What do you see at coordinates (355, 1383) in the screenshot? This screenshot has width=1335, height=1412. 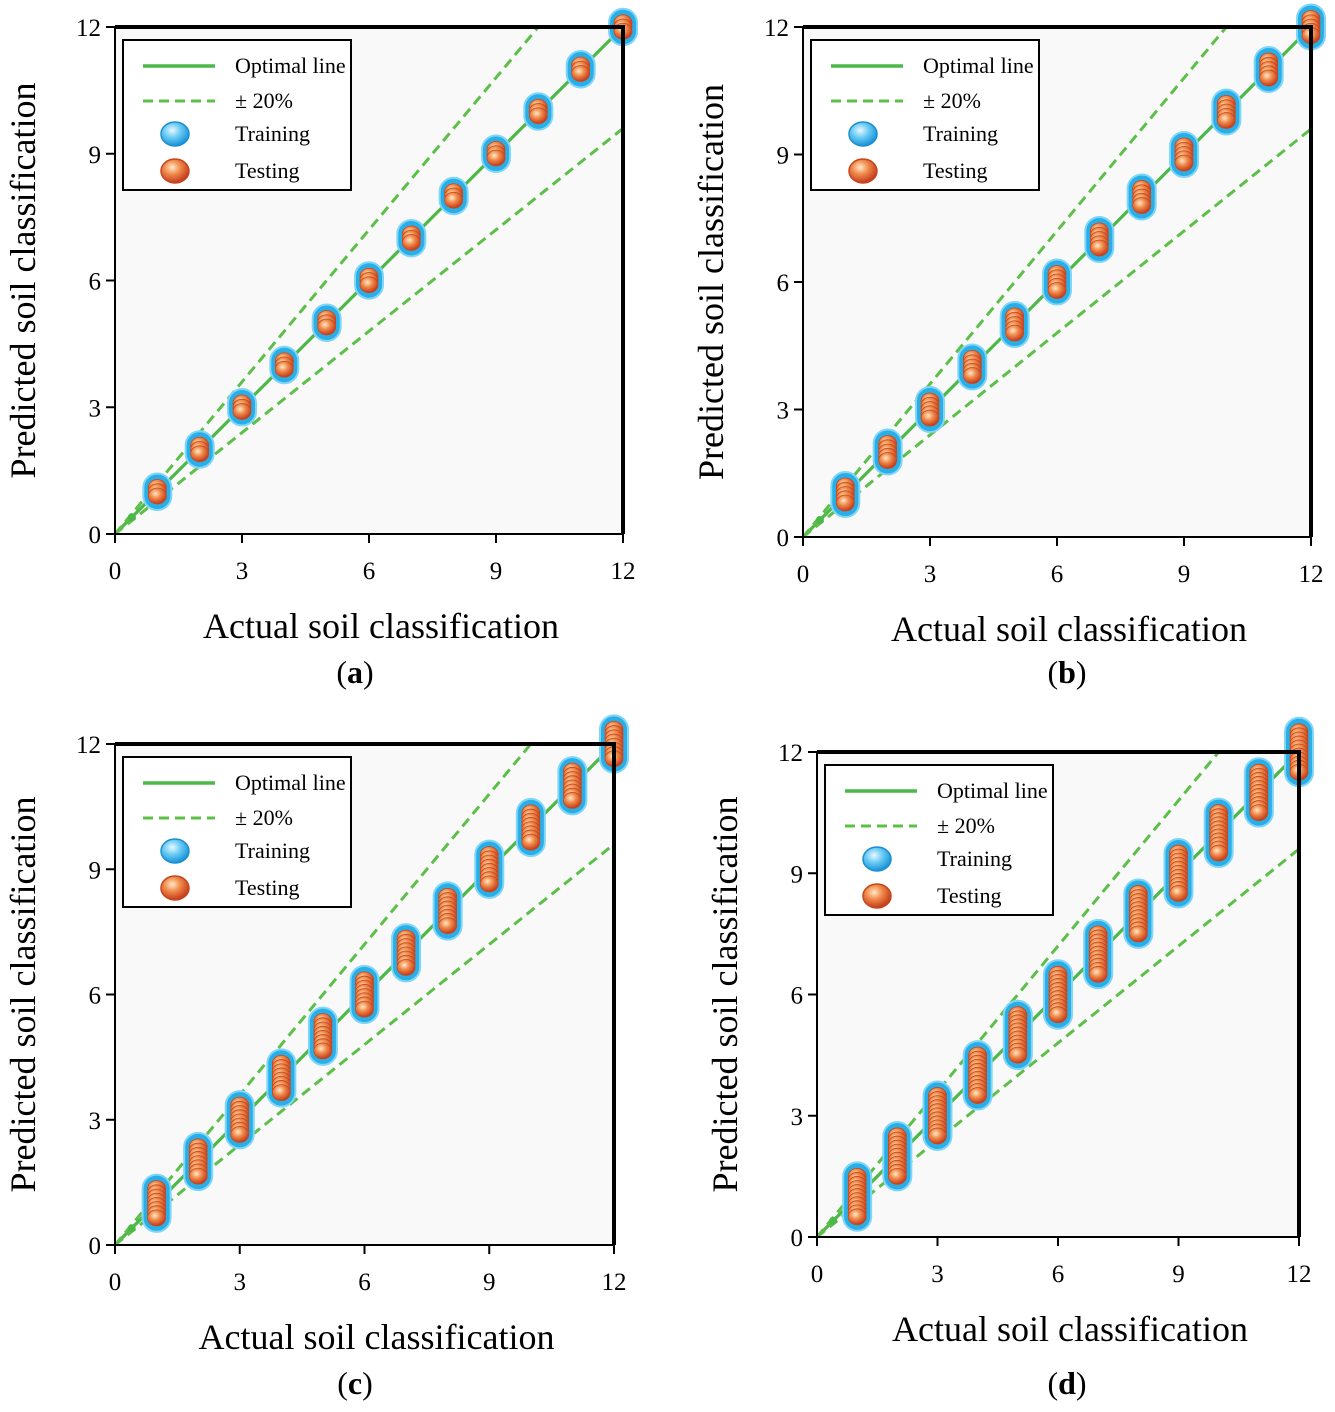 I see `panel-label: (c)` at bounding box center [355, 1383].